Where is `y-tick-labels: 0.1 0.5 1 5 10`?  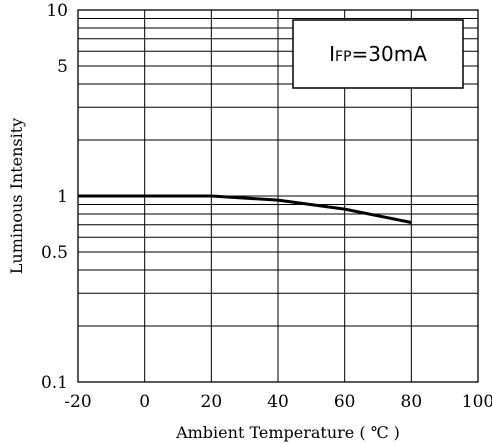 y-tick-labels: 0.1 0.5 1 5 10 is located at coordinates (54, 197).